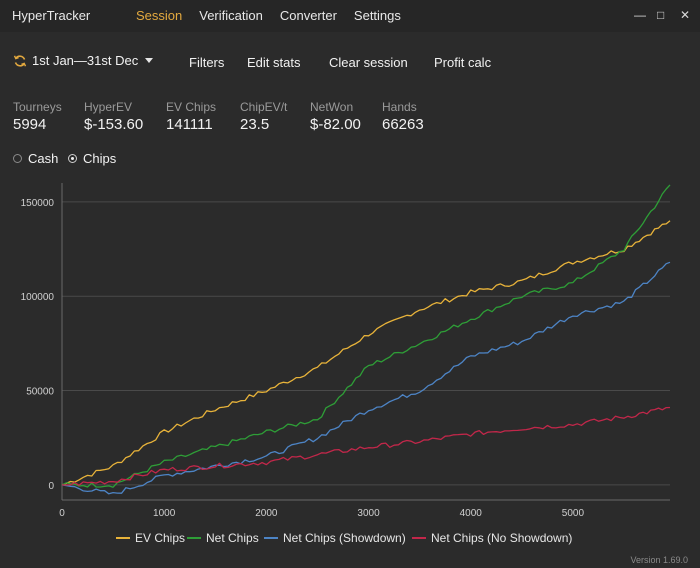 The image size is (700, 568). Describe the element at coordinates (463, 62) in the screenshot. I see `profit-calc-button: Profit calc` at that location.